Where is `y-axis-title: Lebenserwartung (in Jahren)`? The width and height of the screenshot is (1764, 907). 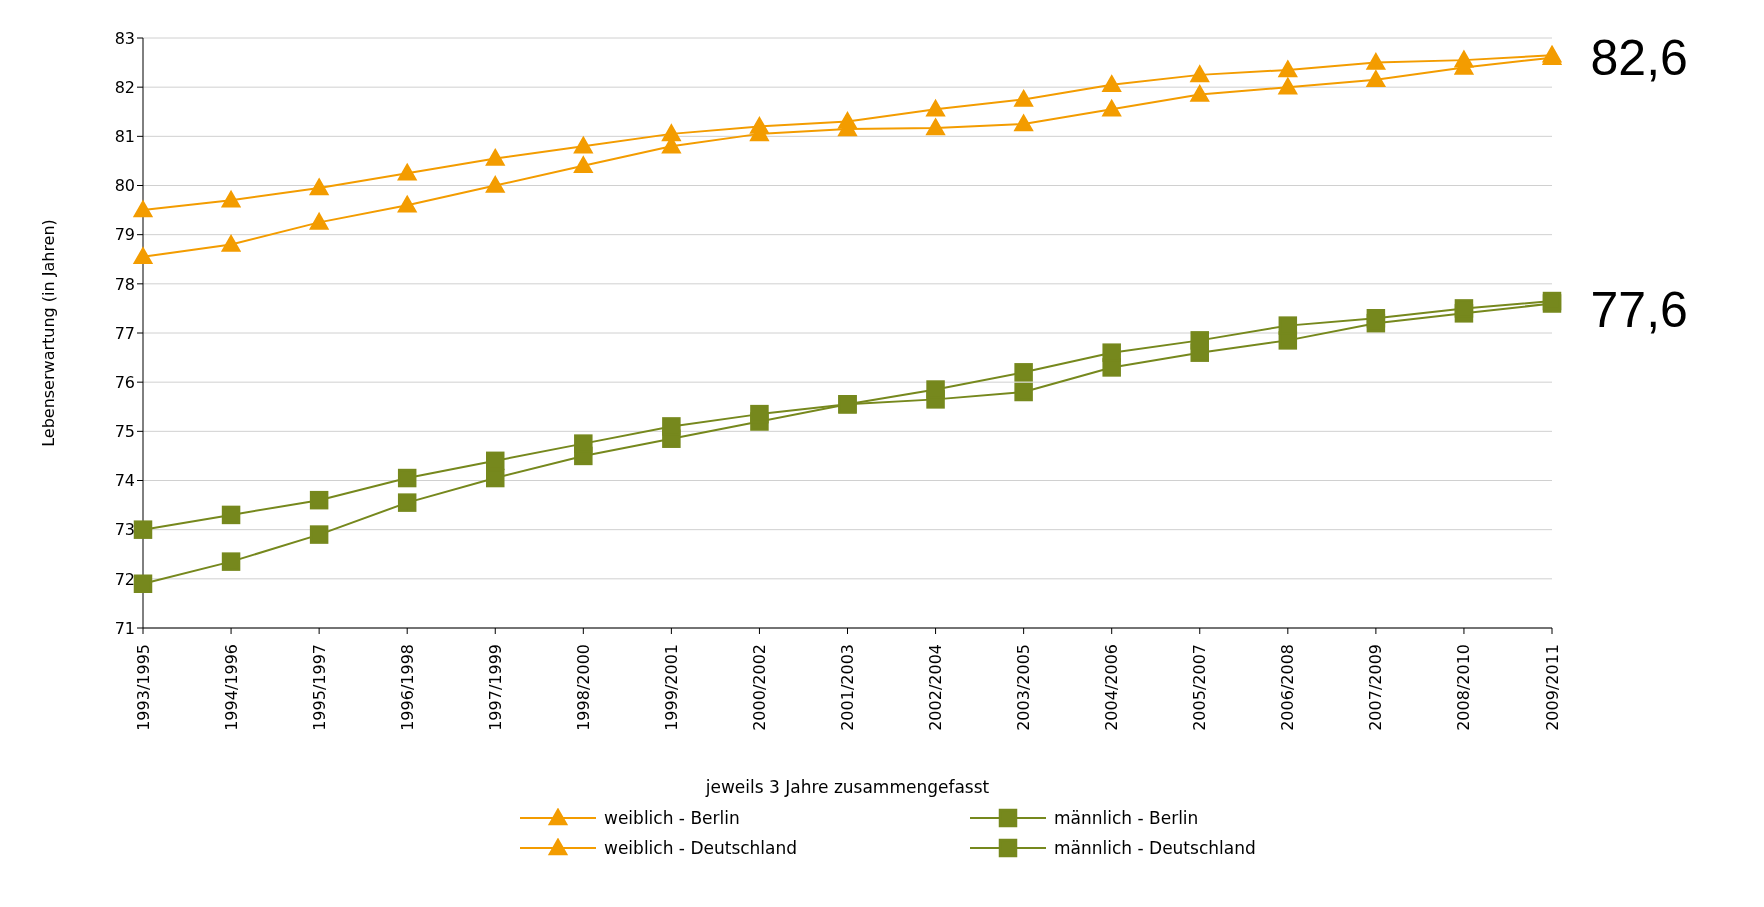
y-axis-title: Lebenserwartung (in Jahren) is located at coordinates (48, 333).